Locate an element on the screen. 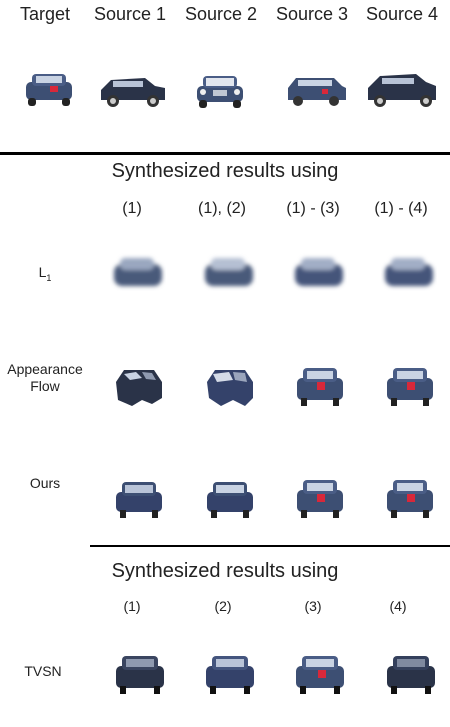  target-car-image is located at coordinates (49, 90).